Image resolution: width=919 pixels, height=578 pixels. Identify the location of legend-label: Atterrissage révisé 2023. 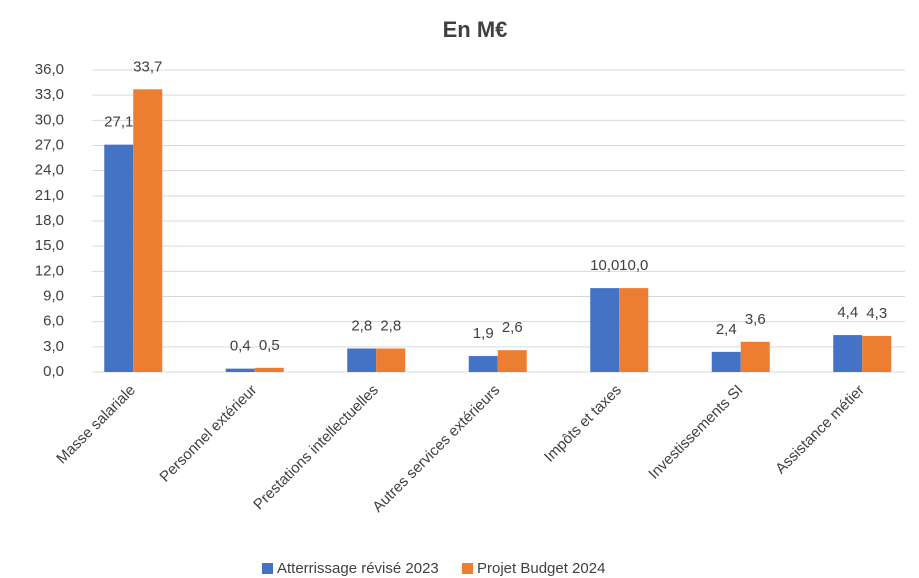
(358, 568).